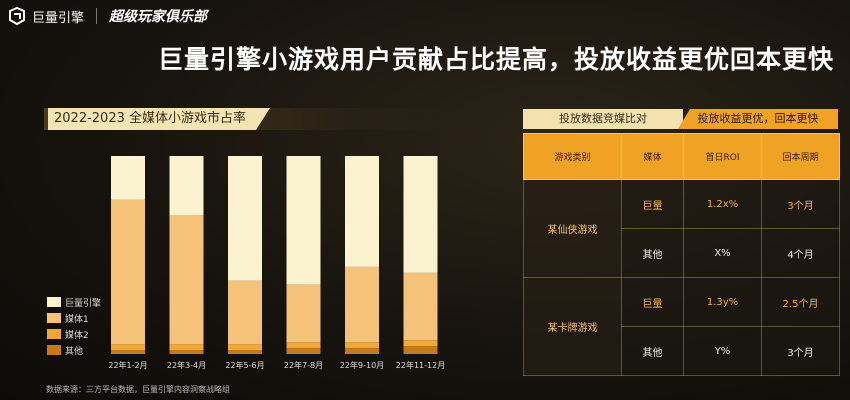 The width and height of the screenshot is (850, 400). Describe the element at coordinates (158, 17) in the screenshot. I see `club-name: 超级玩家俱乐部` at that location.